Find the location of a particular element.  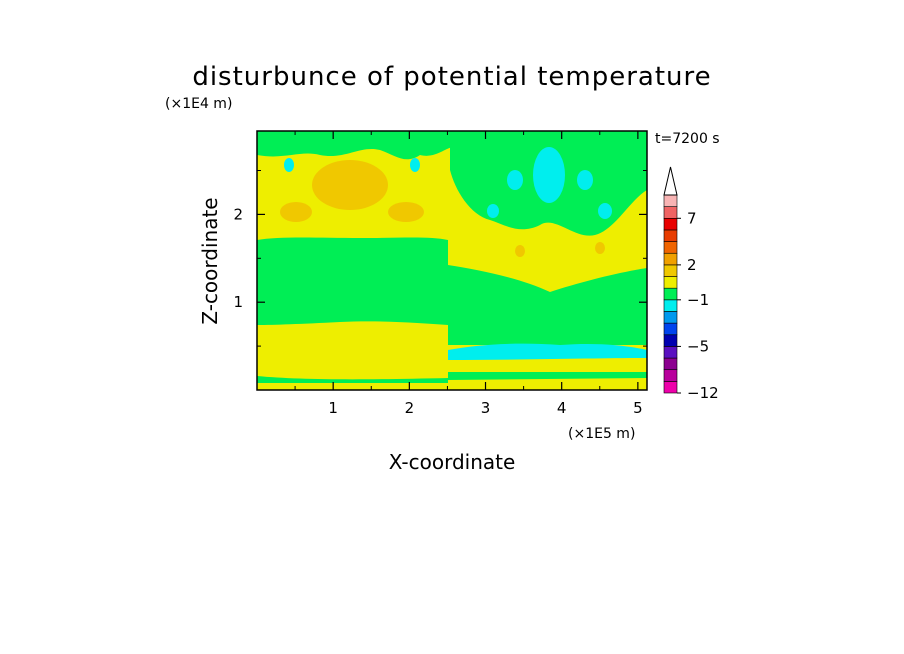

x-axis-label: X-coordinate is located at coordinates (452, 462).